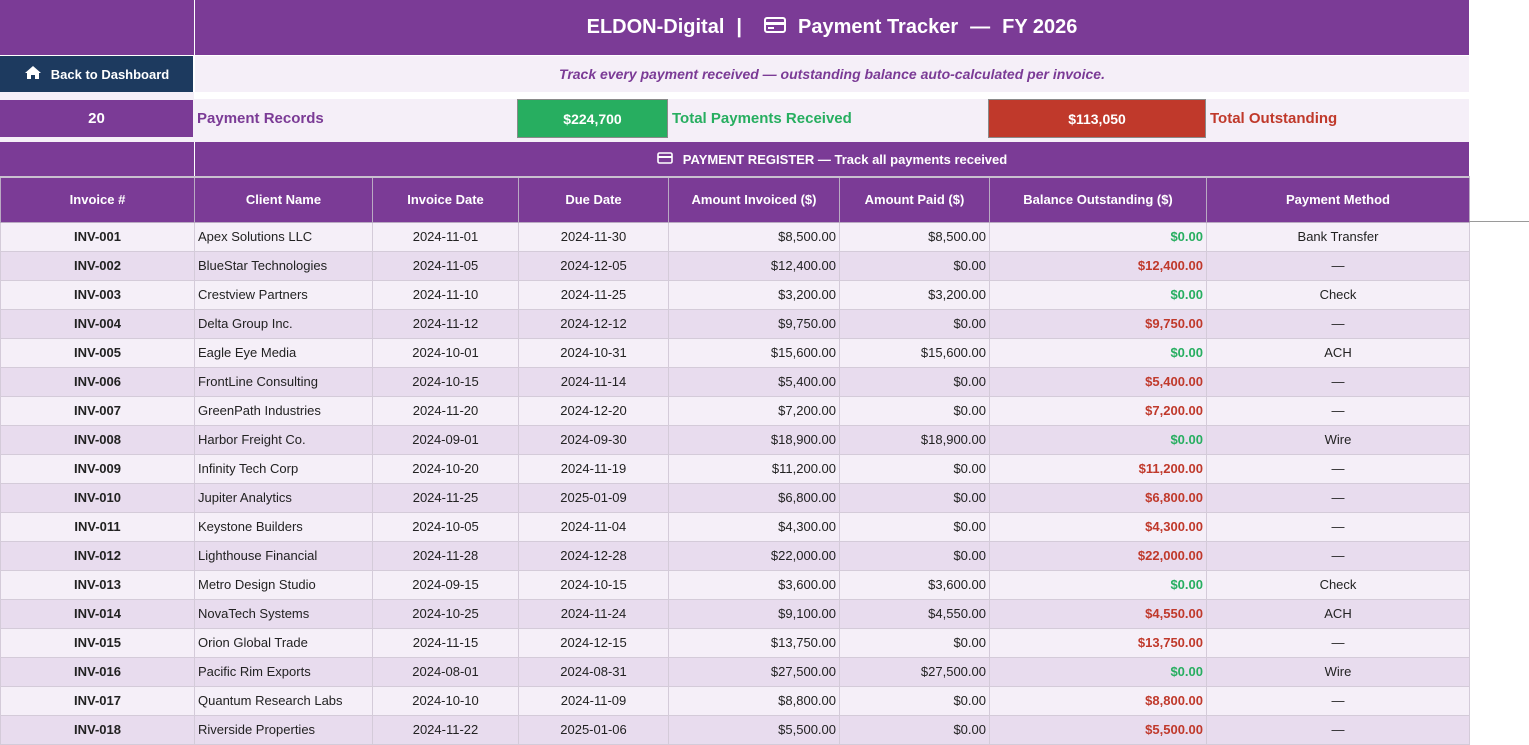 This screenshot has height=745, width=1529. I want to click on amount-invoiced-cell: $18,900.00, so click(754, 439).